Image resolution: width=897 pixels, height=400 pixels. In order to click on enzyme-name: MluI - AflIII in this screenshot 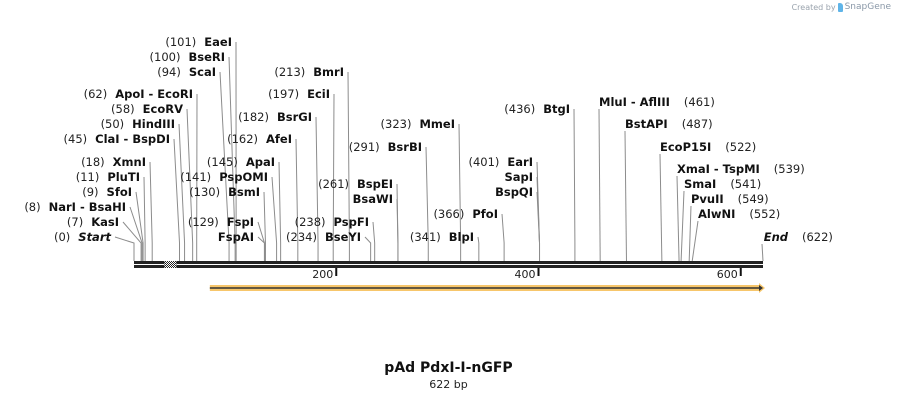, I will do `click(634, 102)`.